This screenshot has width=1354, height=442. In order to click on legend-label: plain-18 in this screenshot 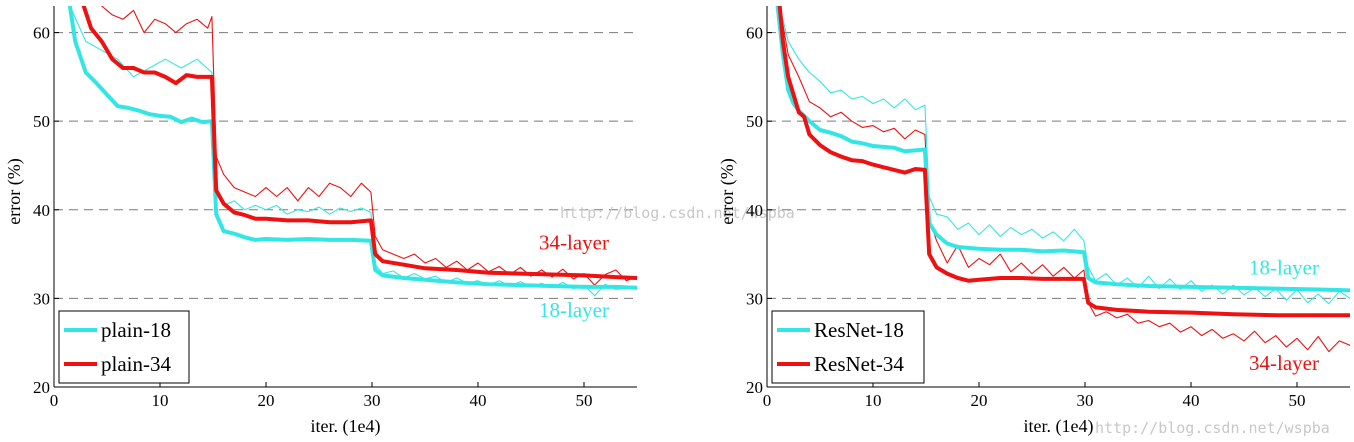, I will do `click(136, 330)`.